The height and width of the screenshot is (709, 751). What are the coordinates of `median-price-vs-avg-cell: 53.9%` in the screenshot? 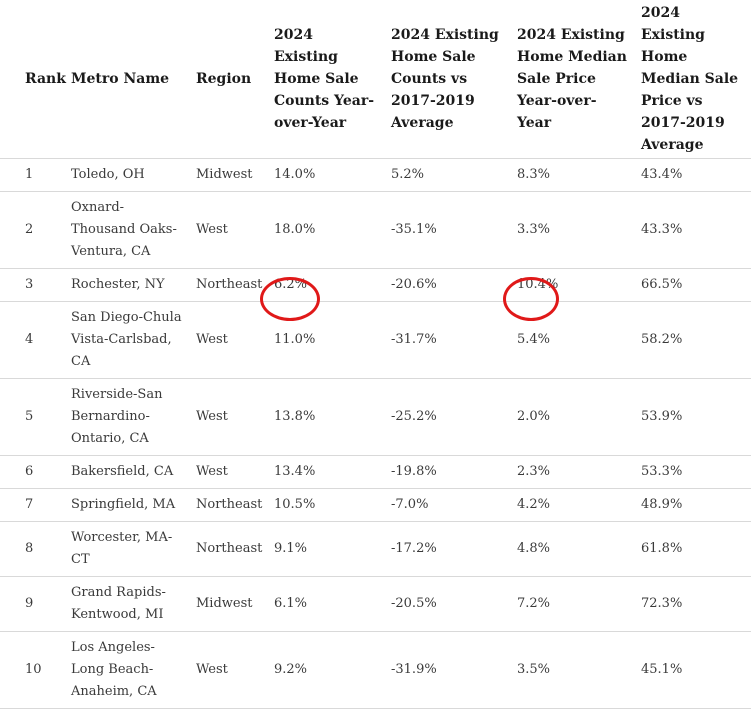 It's located at (693, 417).